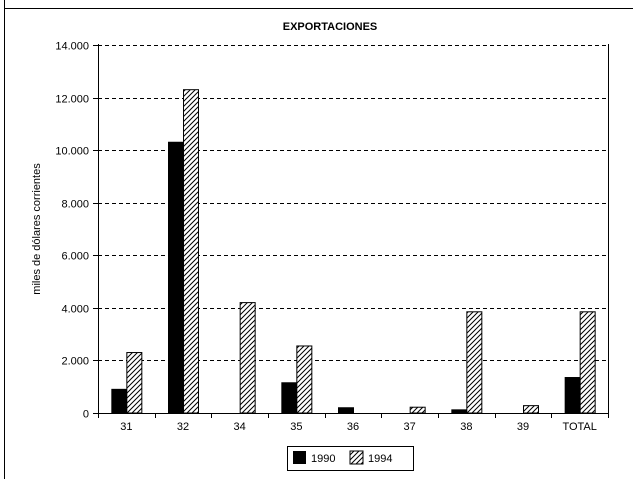 This screenshot has height=479, width=633. Describe the element at coordinates (72, 47) in the screenshot. I see `y-tick-label: 14.000` at that location.